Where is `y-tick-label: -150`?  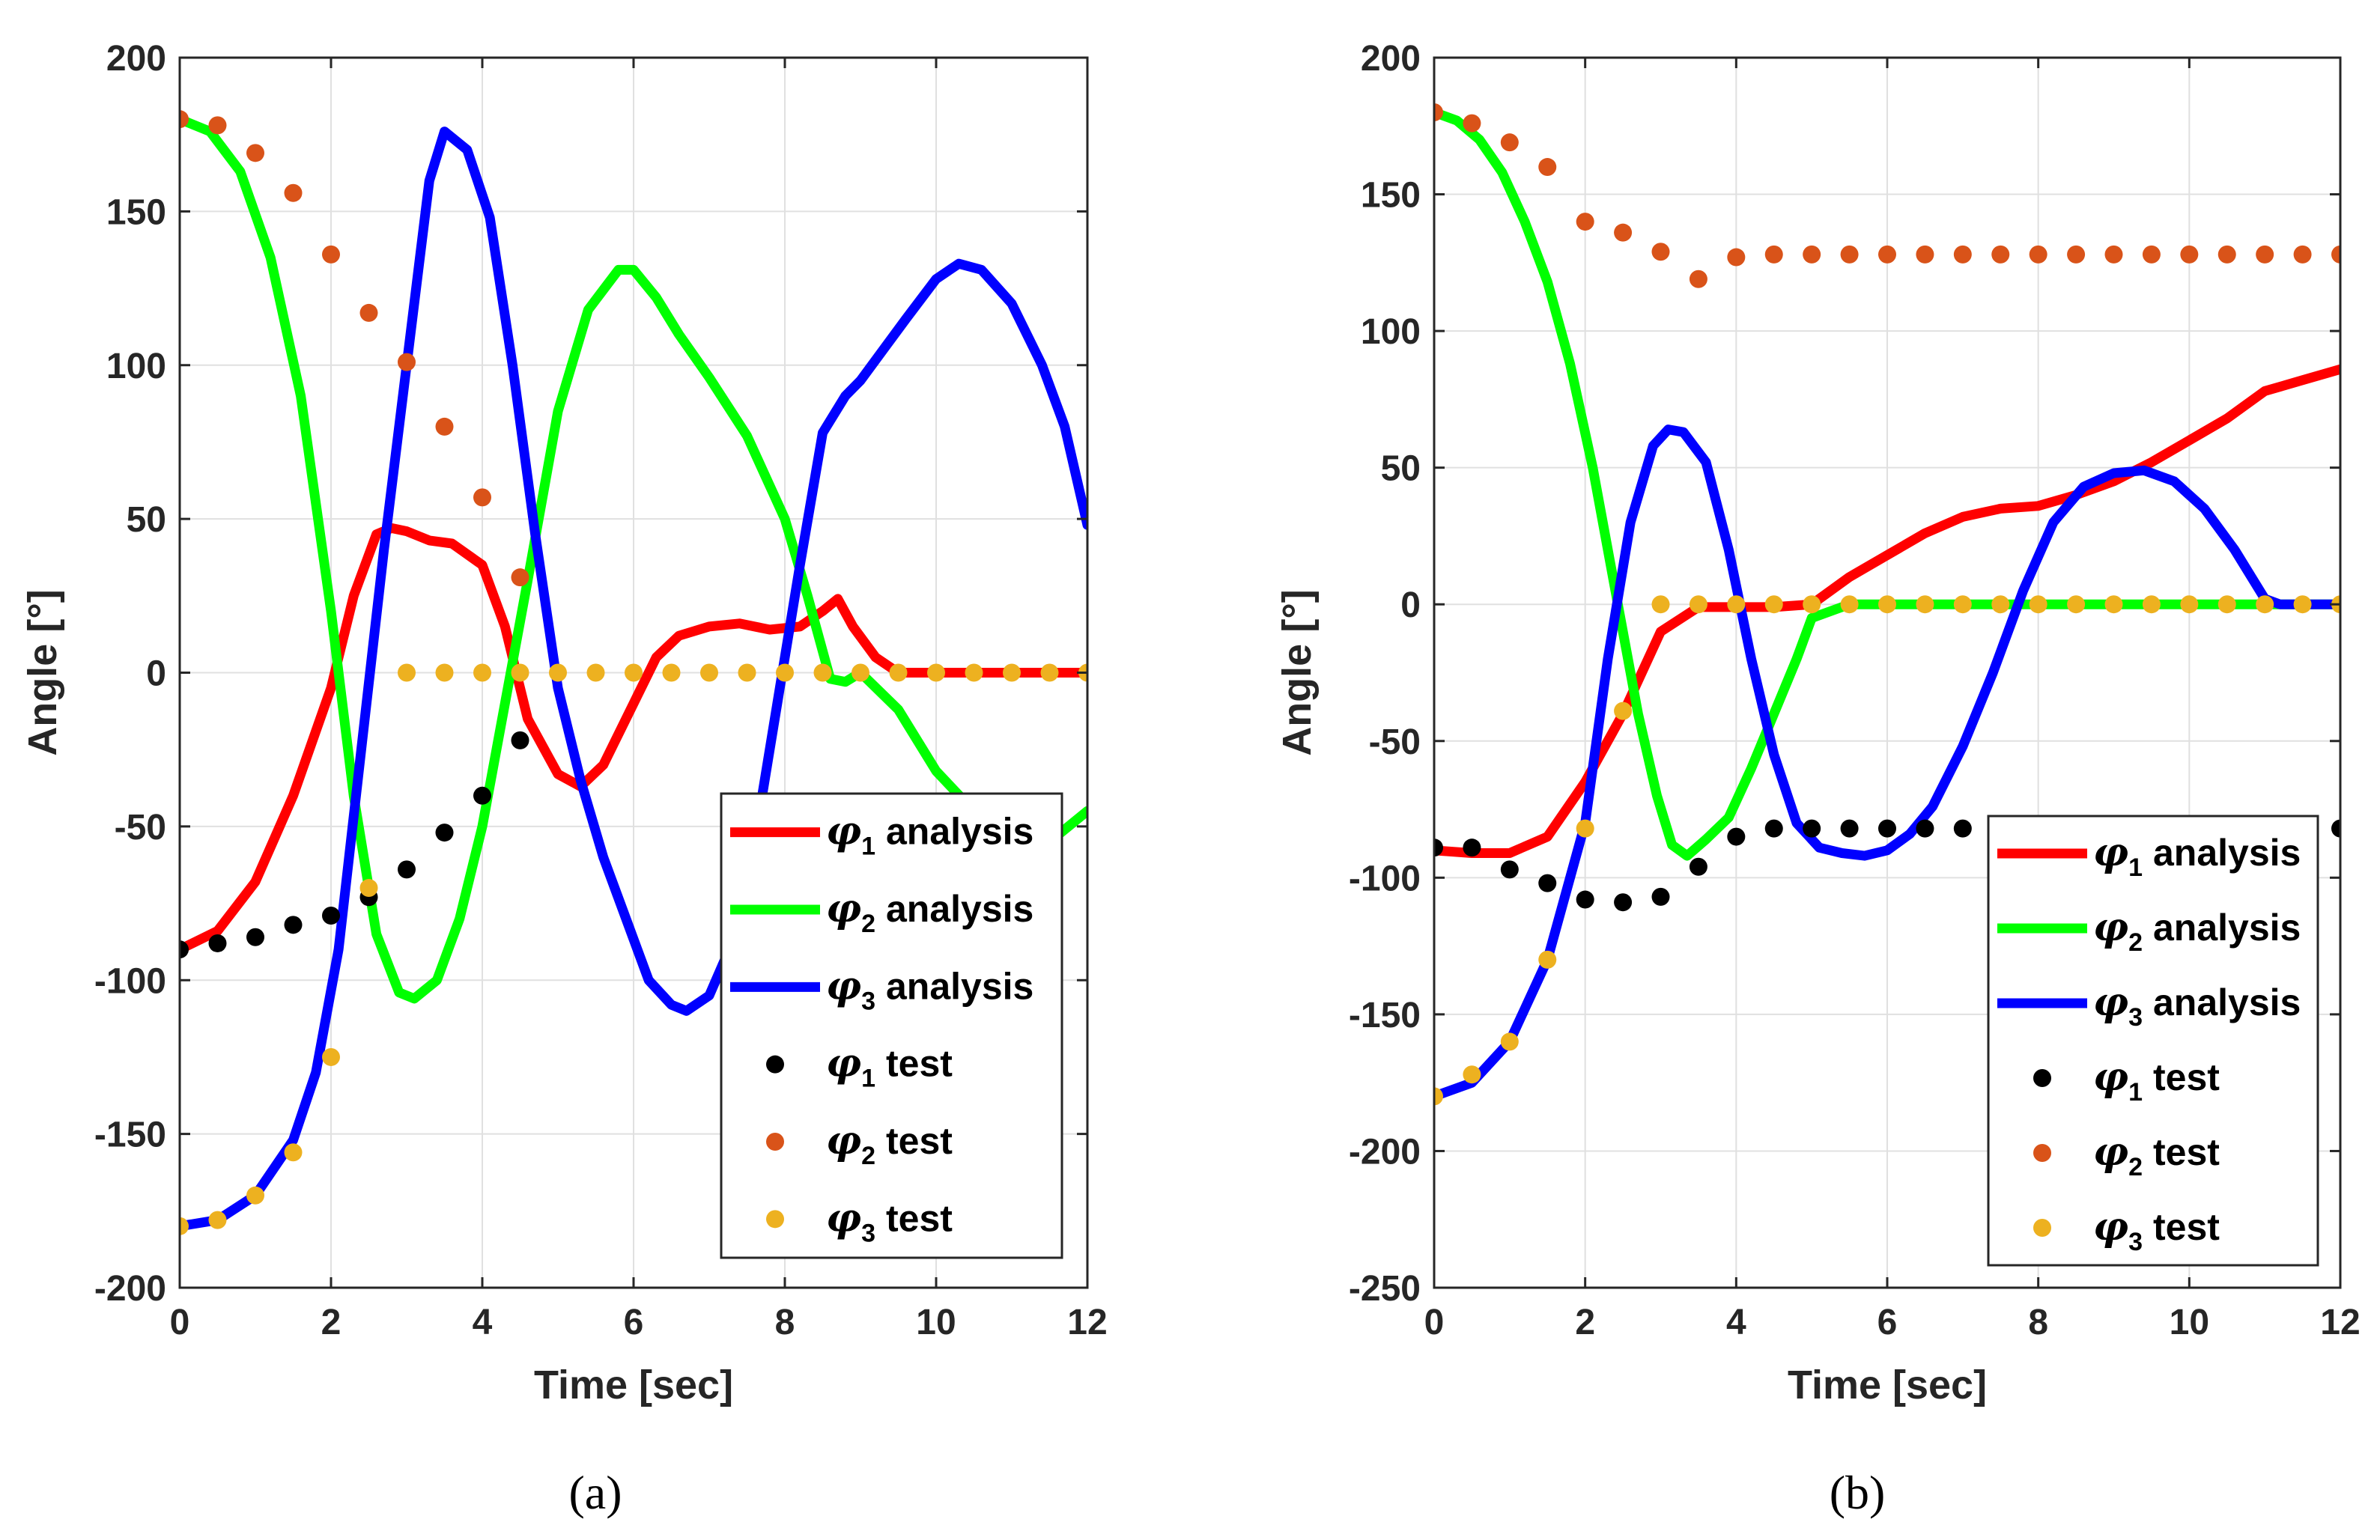
y-tick-label: -150 is located at coordinates (130, 1135).